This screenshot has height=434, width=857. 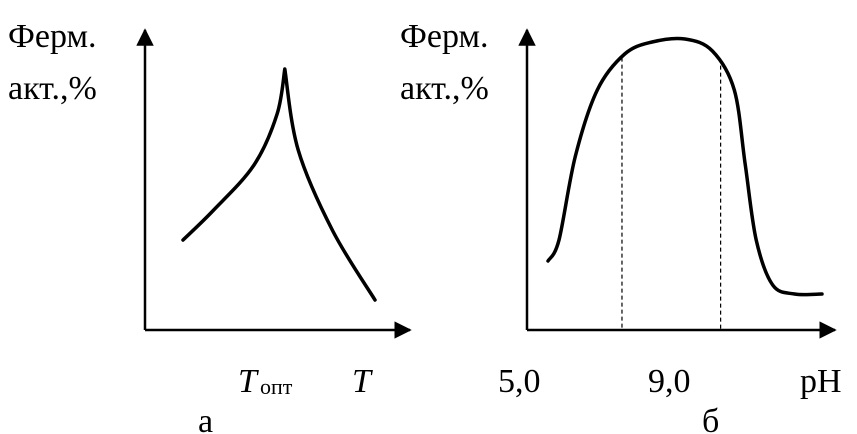 I want to click on chart-b-x-tick-2: 9,0, so click(x=669, y=381).